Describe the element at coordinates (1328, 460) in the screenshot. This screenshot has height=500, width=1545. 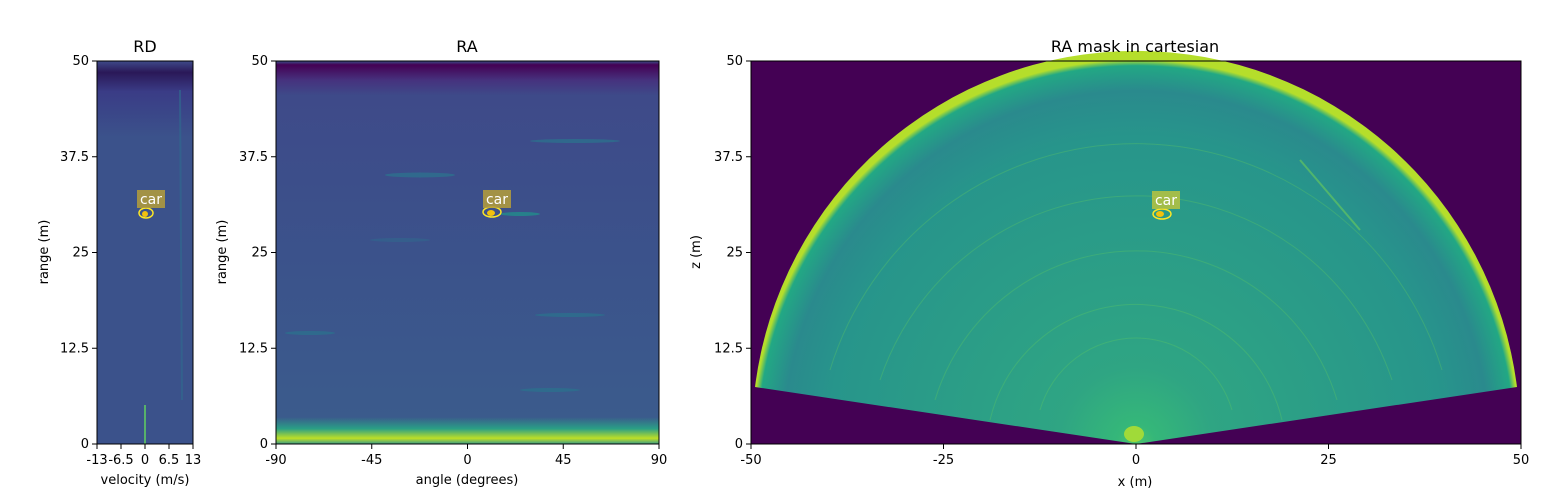
I see `x-tick-label: 25` at that location.